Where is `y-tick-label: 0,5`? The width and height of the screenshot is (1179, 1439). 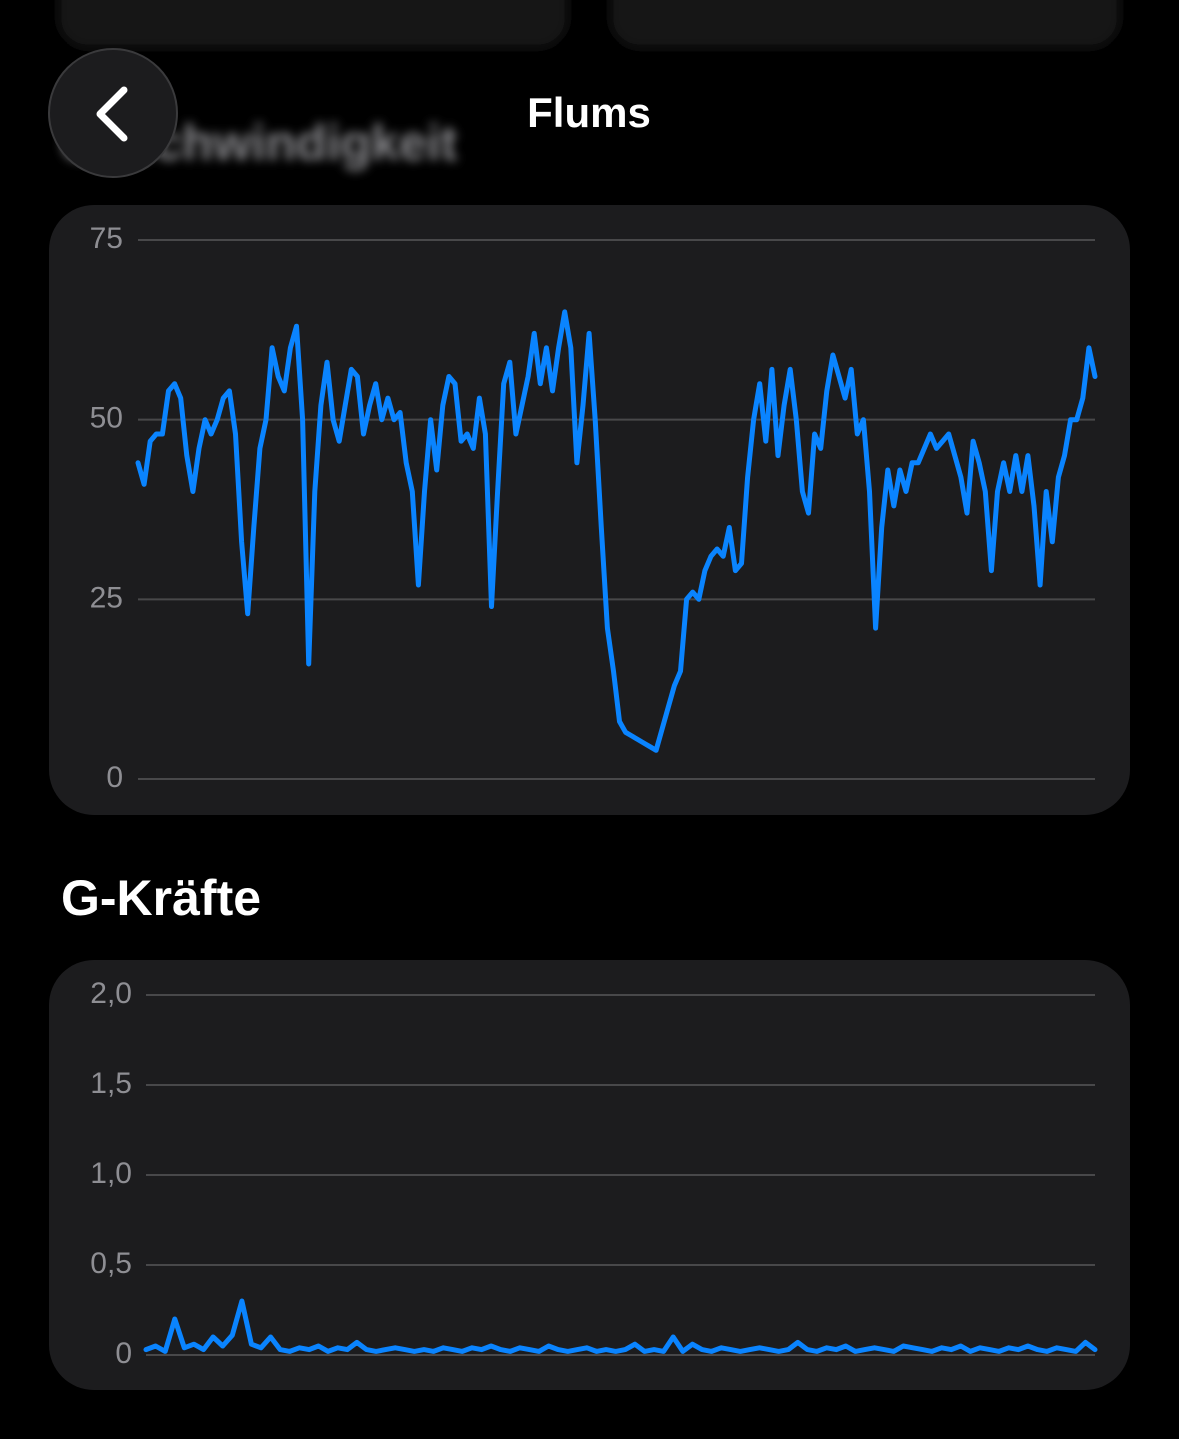 y-tick-label: 0,5 is located at coordinates (111, 1263).